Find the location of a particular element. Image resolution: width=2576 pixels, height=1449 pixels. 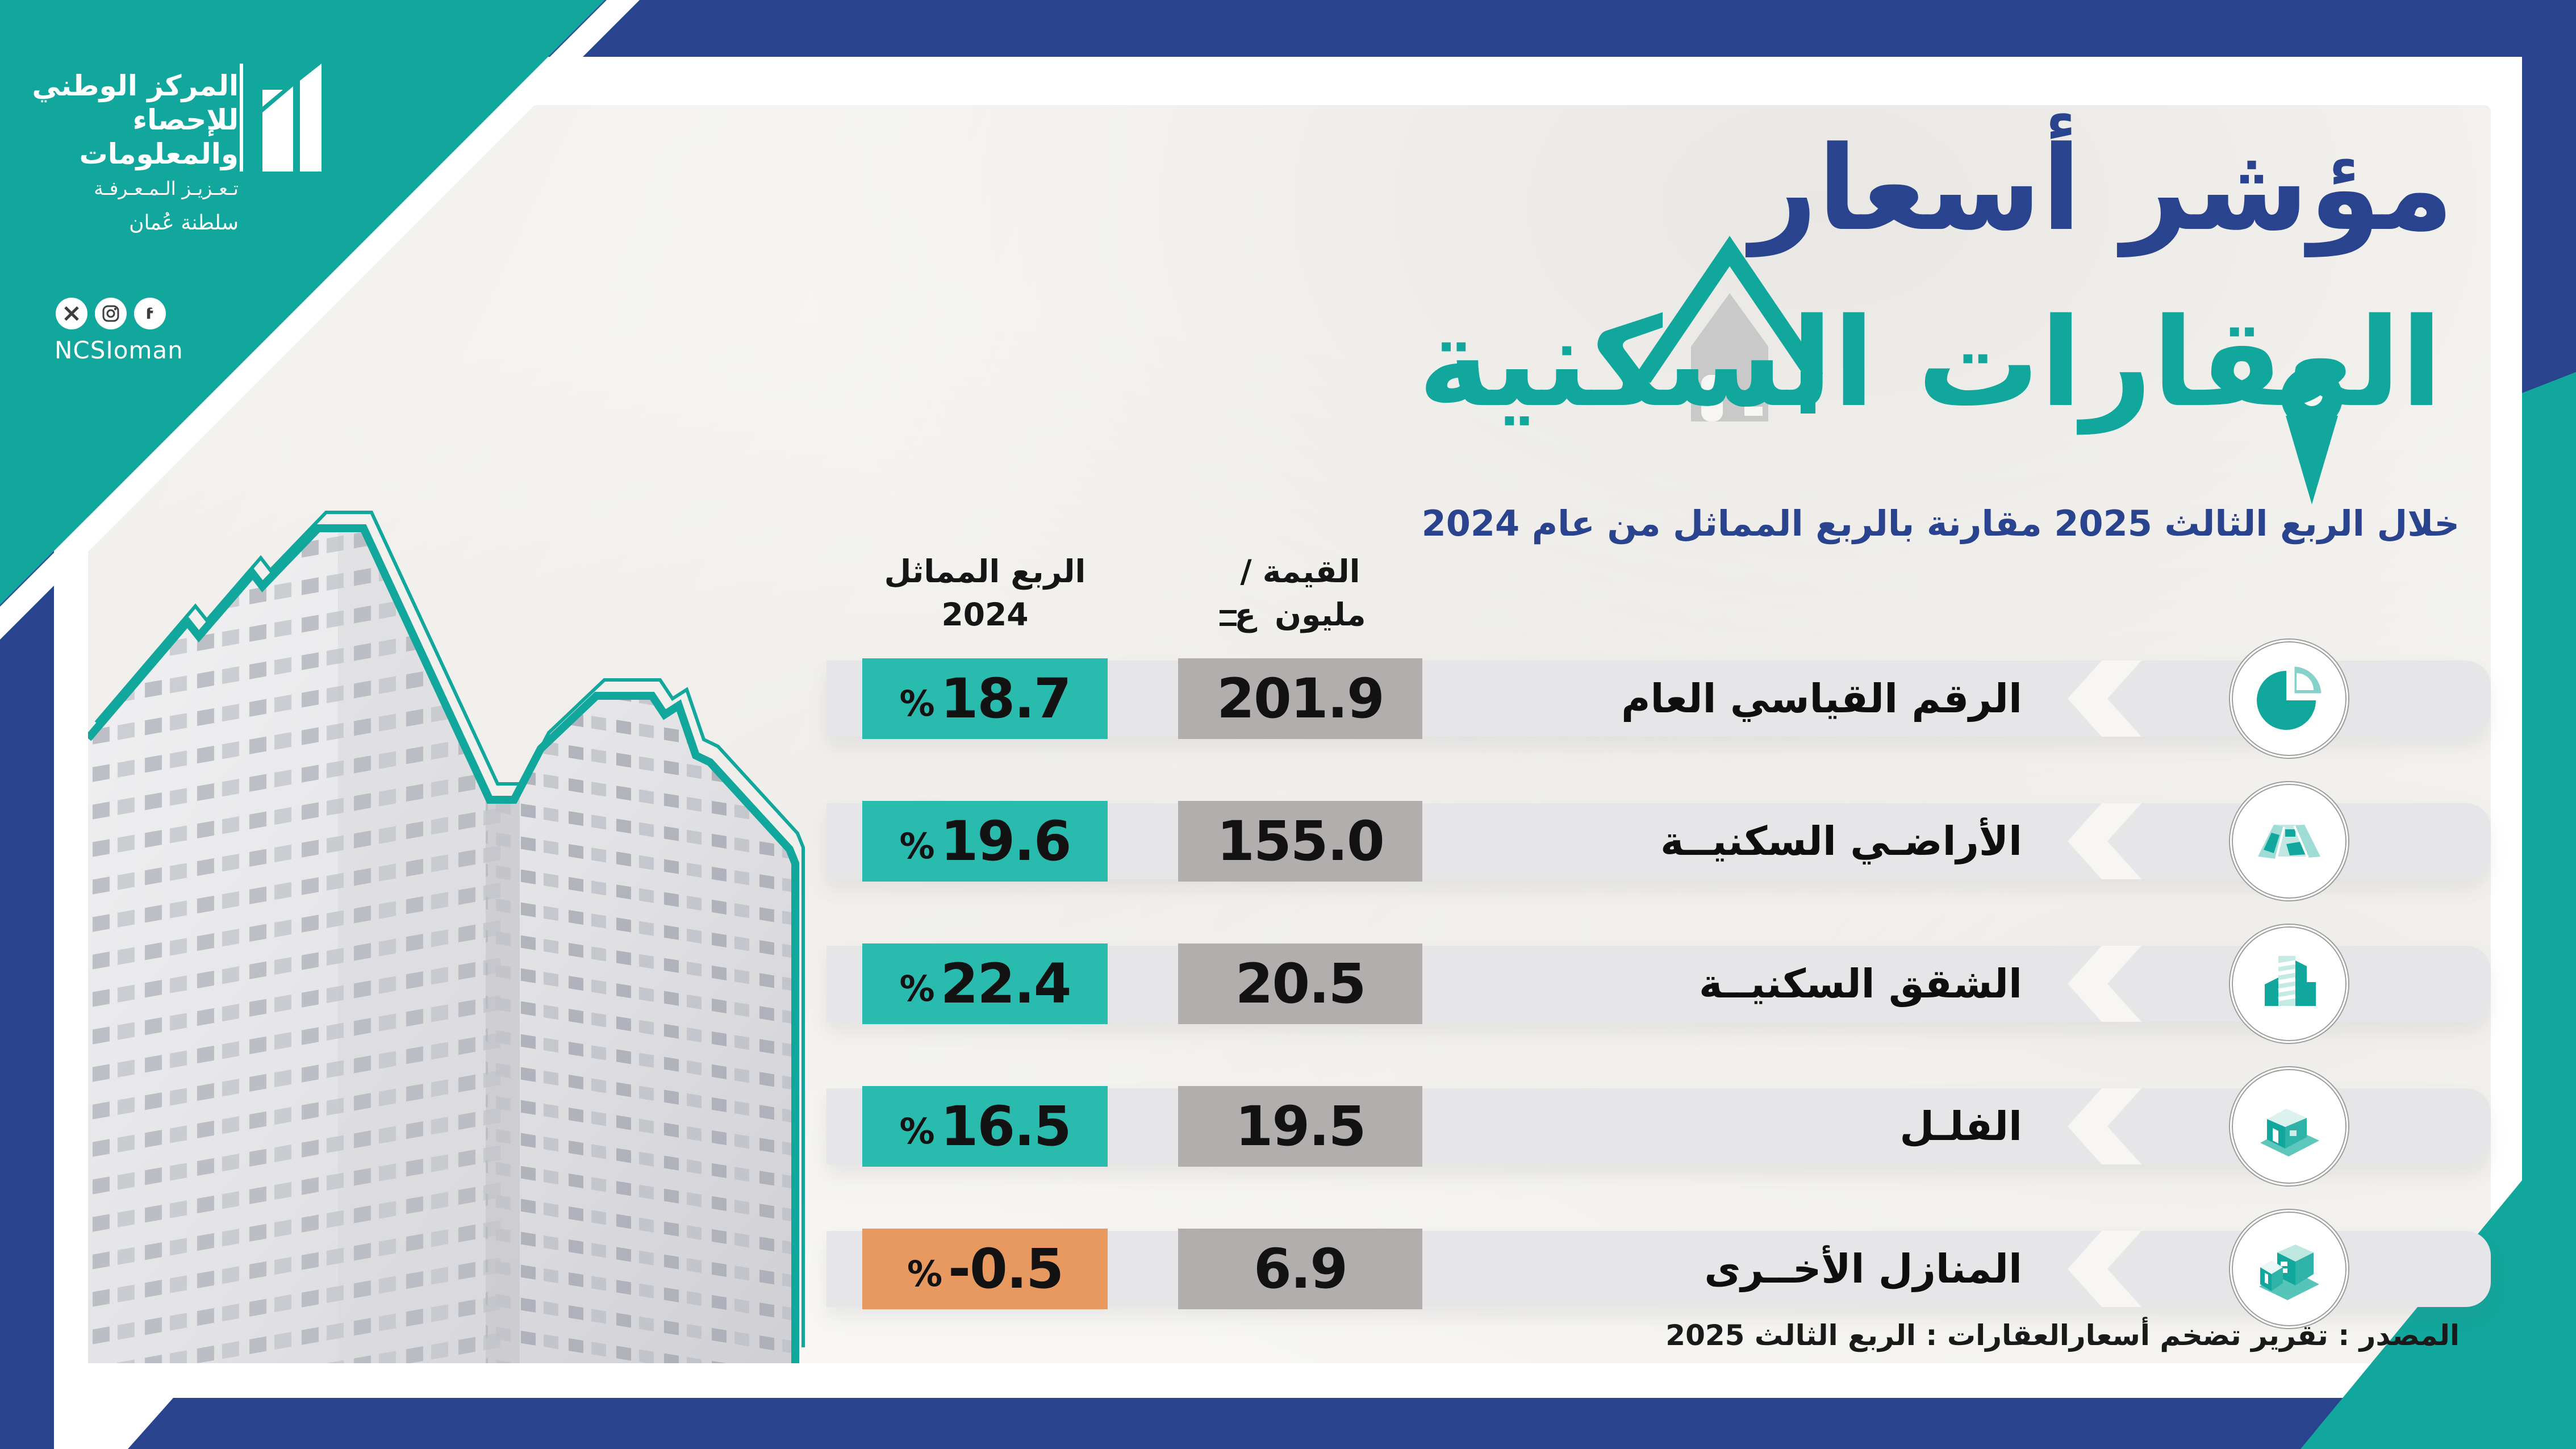

value-box: 201.9 is located at coordinates (1300, 698).